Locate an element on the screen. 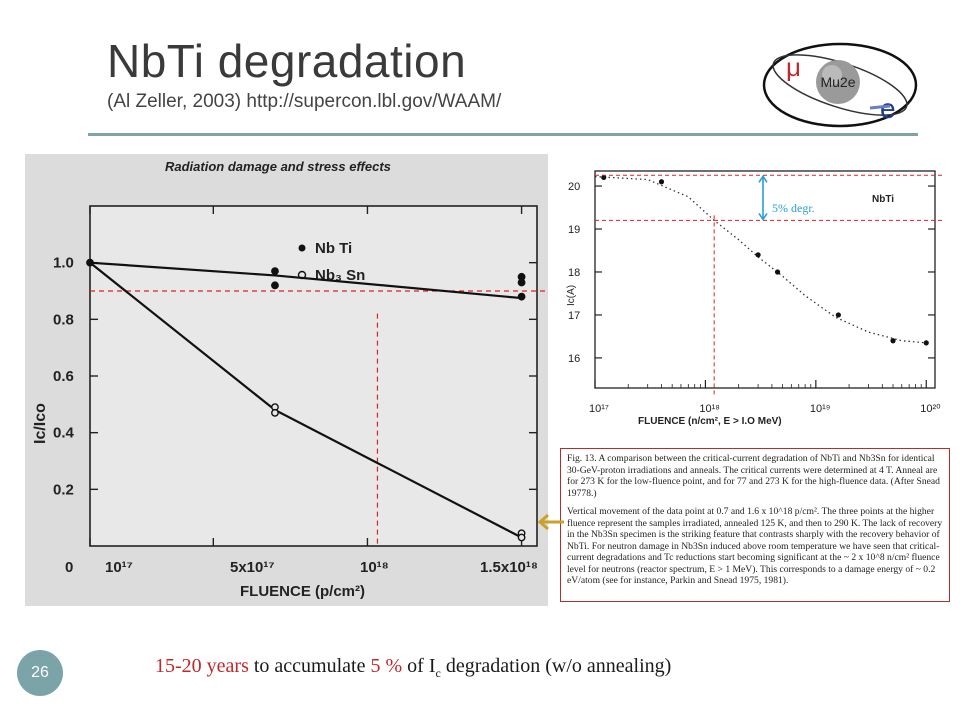  page-number-badge: 26 is located at coordinates (40, 673).